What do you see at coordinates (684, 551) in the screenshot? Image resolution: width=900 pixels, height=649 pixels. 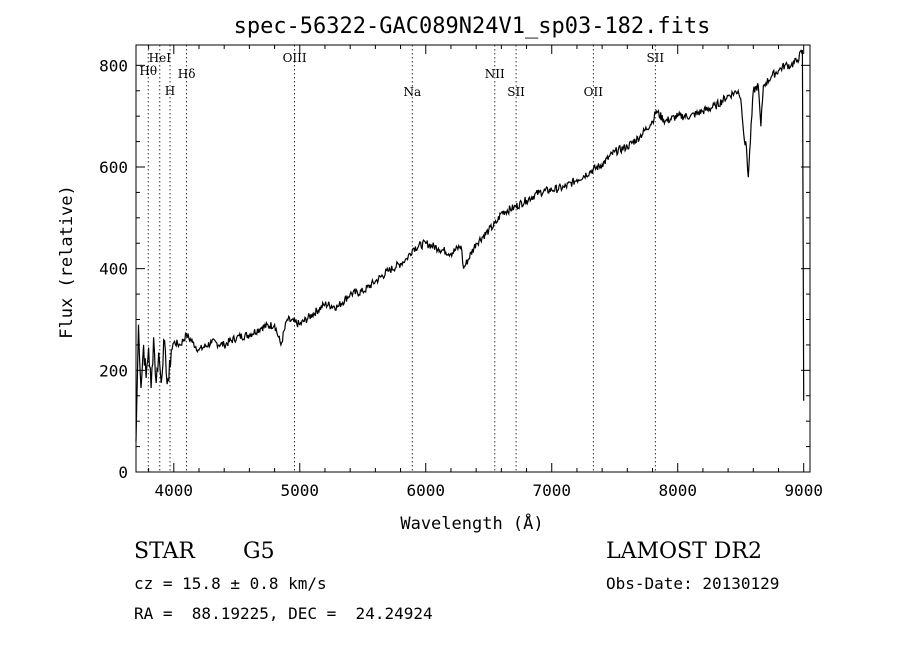 I see `survey-name: LAMOST DR2` at bounding box center [684, 551].